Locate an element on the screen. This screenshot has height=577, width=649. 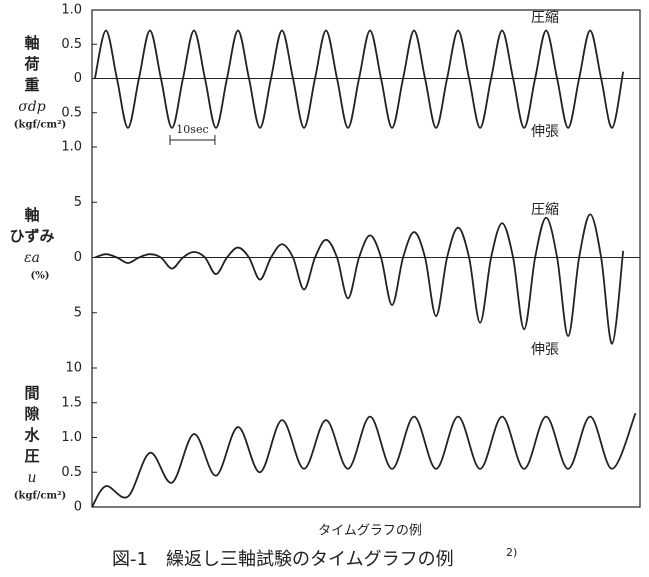
y-axis-label: 重 is located at coordinates (31, 85).